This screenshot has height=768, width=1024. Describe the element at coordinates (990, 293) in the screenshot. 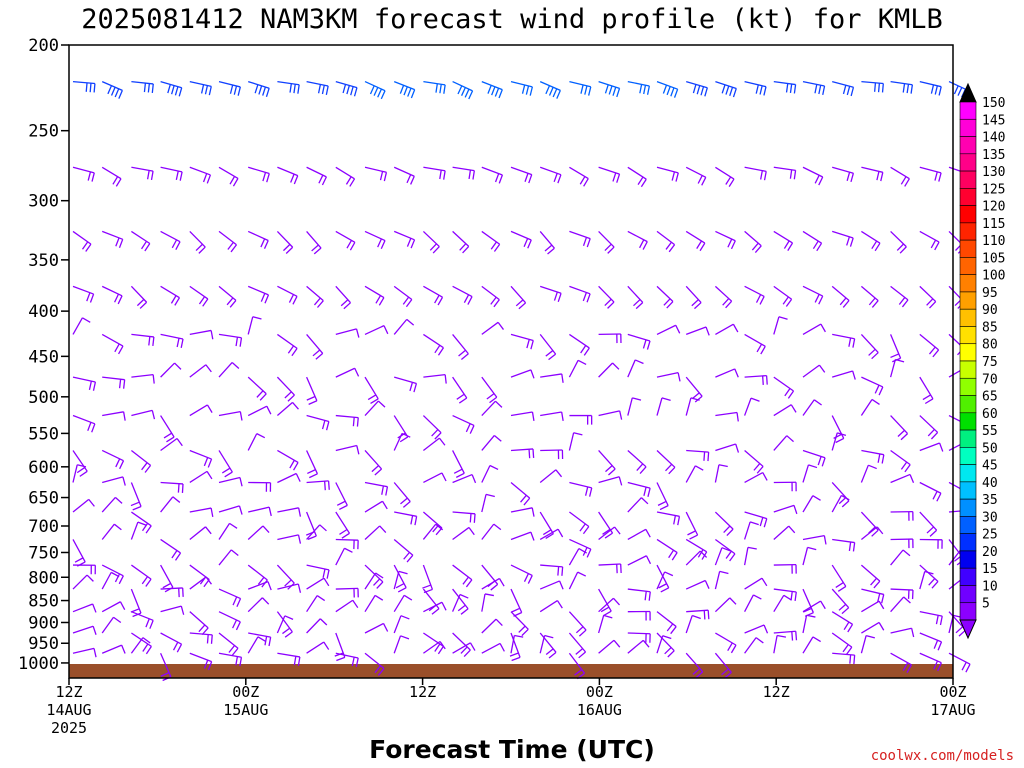

I see `colorbar-label: 95` at that location.